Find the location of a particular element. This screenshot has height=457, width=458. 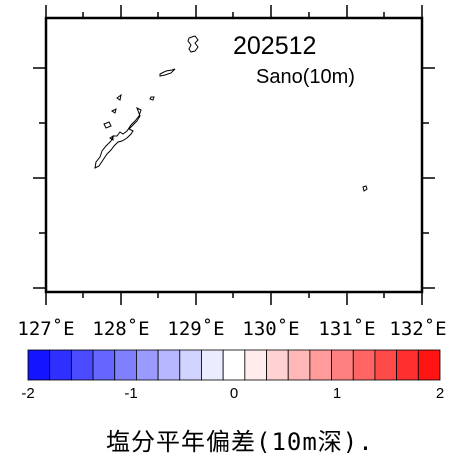

lon-label-131: 131˚E is located at coordinates (347, 329).